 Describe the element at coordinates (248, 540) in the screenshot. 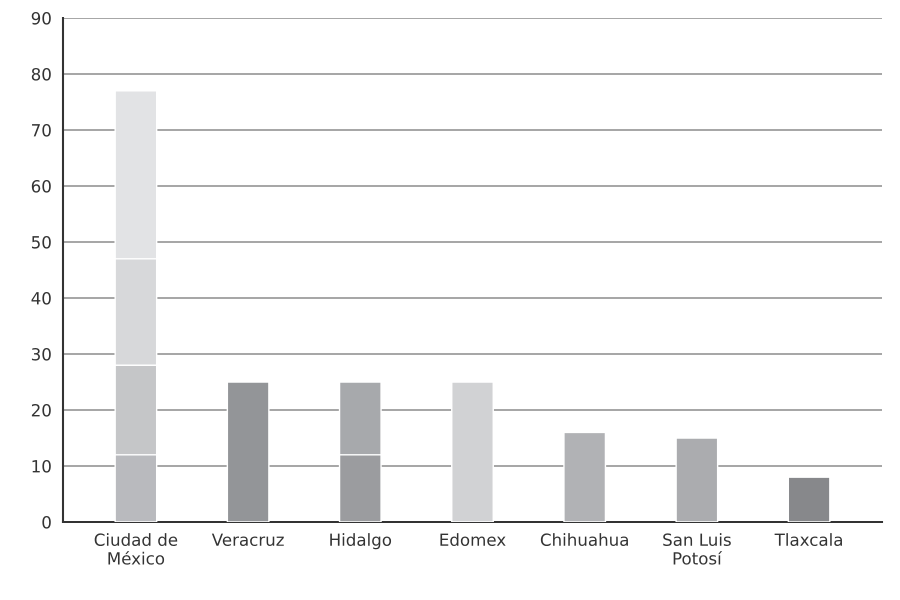

I see `x-tick-label: Veracruz` at that location.